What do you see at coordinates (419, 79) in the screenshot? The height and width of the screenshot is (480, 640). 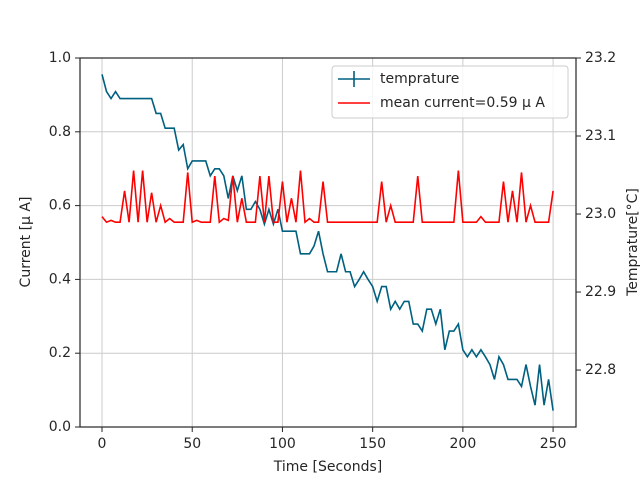 I see `legend-label: temprature` at bounding box center [419, 79].